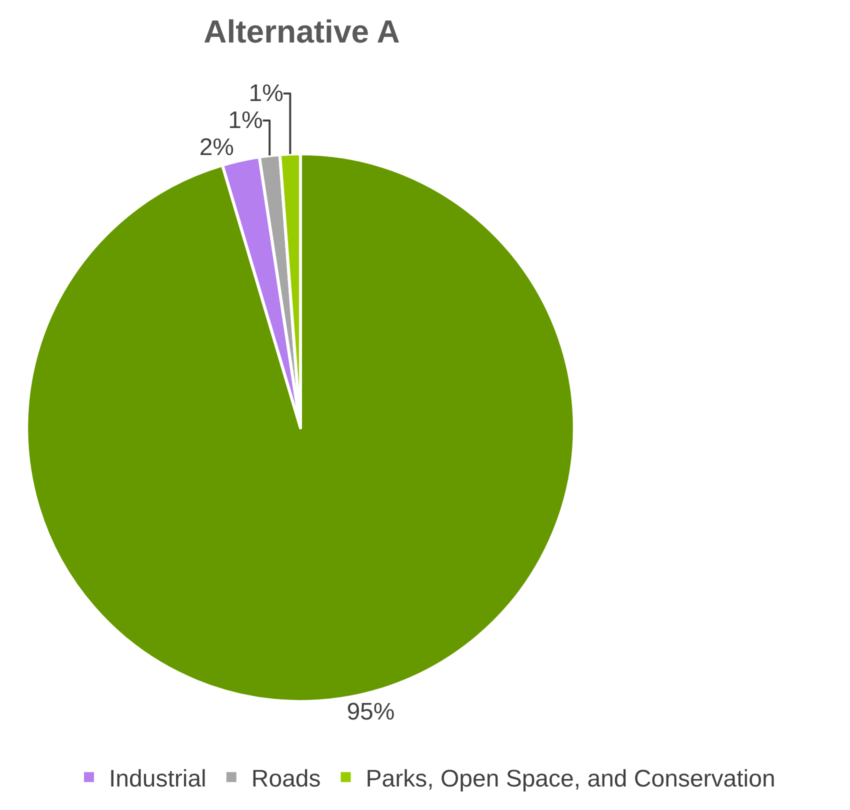 The image size is (850, 810). Describe the element at coordinates (370, 712) in the screenshot. I see `data-label: 95%` at that location.